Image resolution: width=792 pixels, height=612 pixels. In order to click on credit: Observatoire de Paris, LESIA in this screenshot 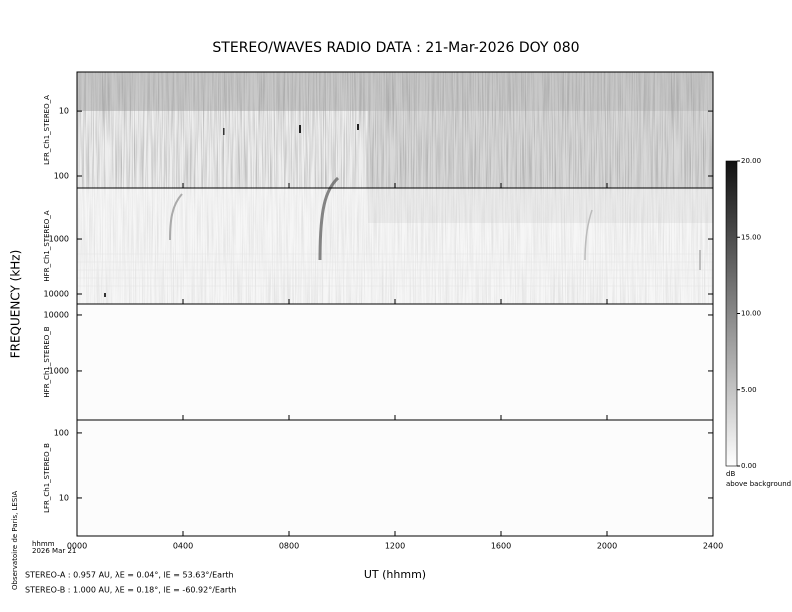, I will do `click(15, 540)`.